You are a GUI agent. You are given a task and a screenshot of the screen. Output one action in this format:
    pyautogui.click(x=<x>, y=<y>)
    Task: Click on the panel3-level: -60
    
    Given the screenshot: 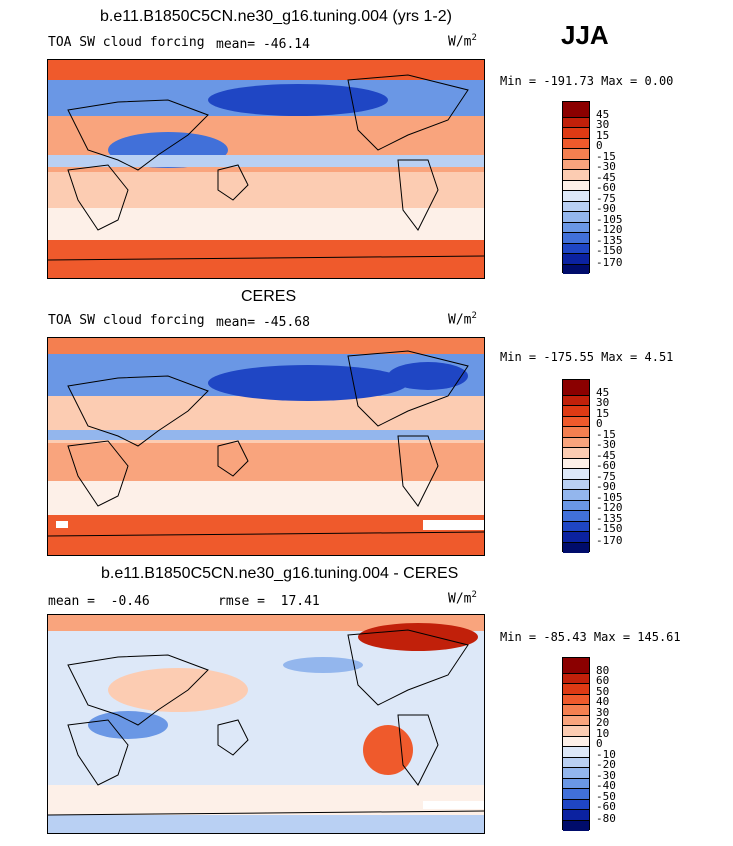 What is the action you would take?
    pyautogui.click(x=606, y=806)
    